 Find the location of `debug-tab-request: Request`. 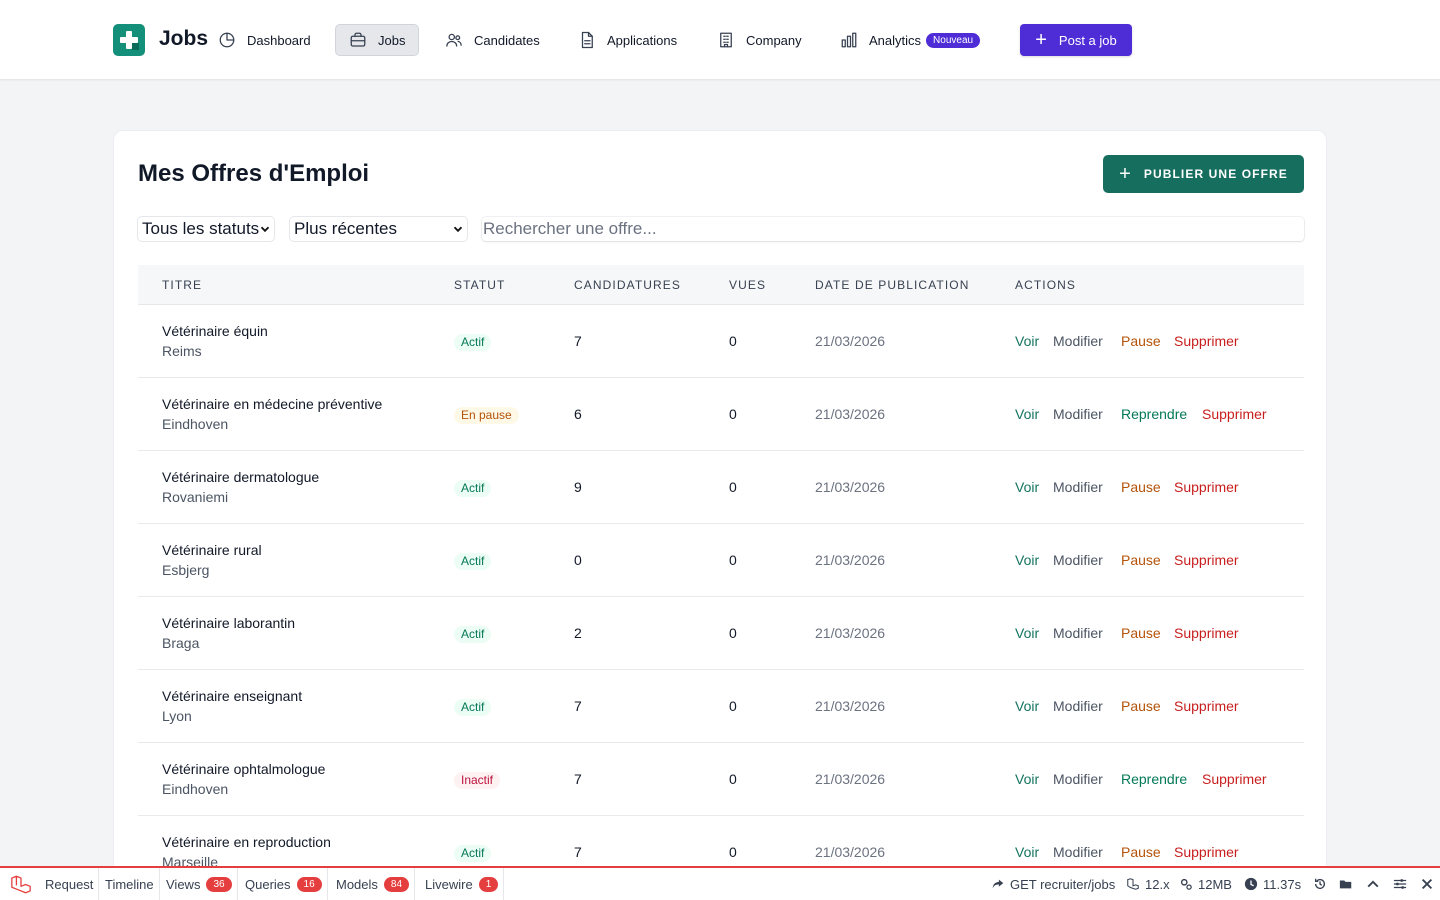

debug-tab-request: Request is located at coordinates (70, 884).